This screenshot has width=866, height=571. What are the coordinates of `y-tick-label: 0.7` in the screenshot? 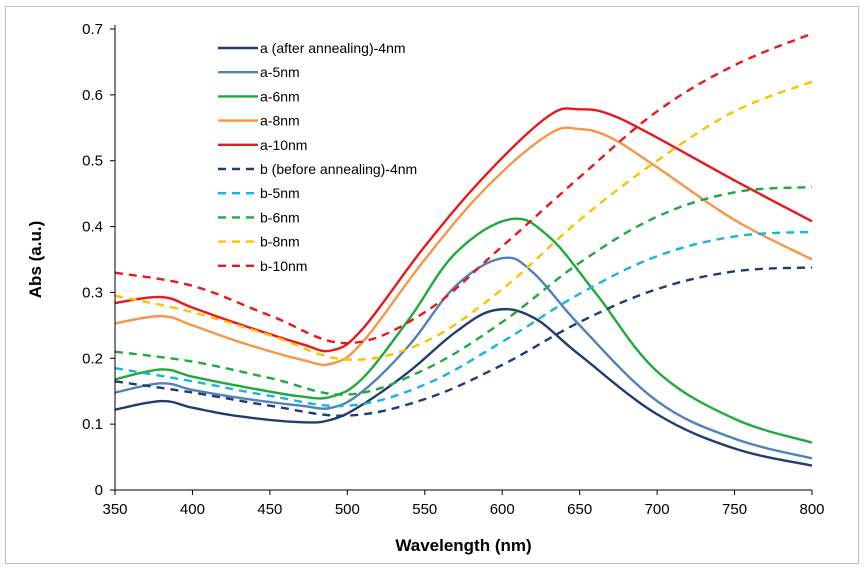 It's located at (92, 29).